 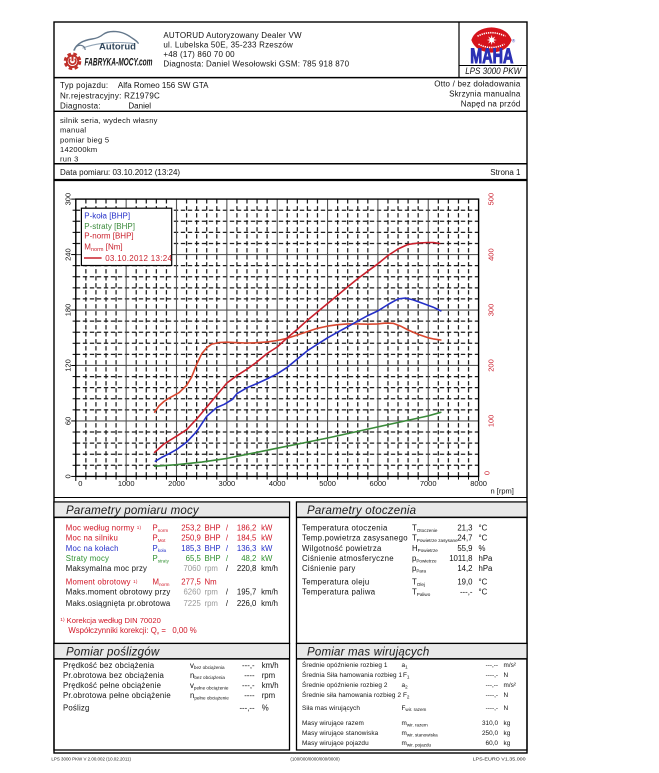 I want to click on svg-text: 6000, so click(x=378, y=483).